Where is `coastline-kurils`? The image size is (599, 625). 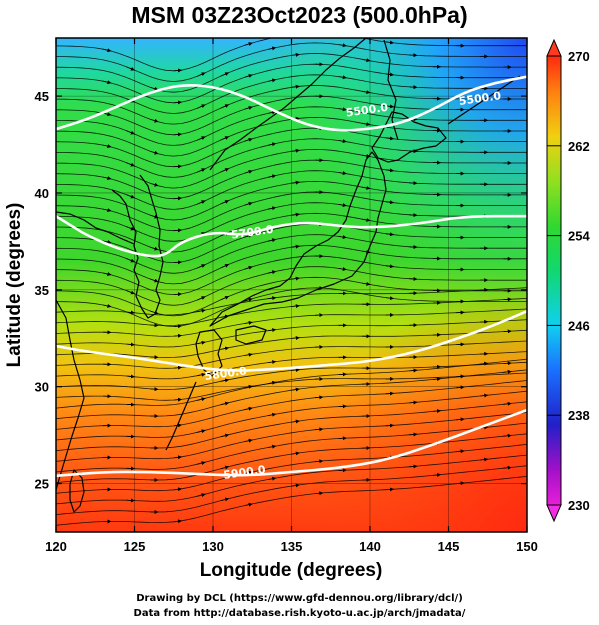
coastline-kurils is located at coordinates (484, 100).